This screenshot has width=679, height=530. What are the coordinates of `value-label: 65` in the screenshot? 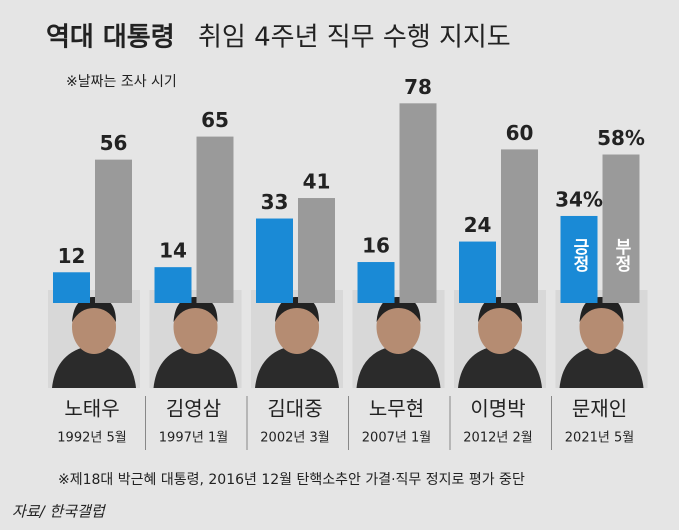 It's located at (215, 120).